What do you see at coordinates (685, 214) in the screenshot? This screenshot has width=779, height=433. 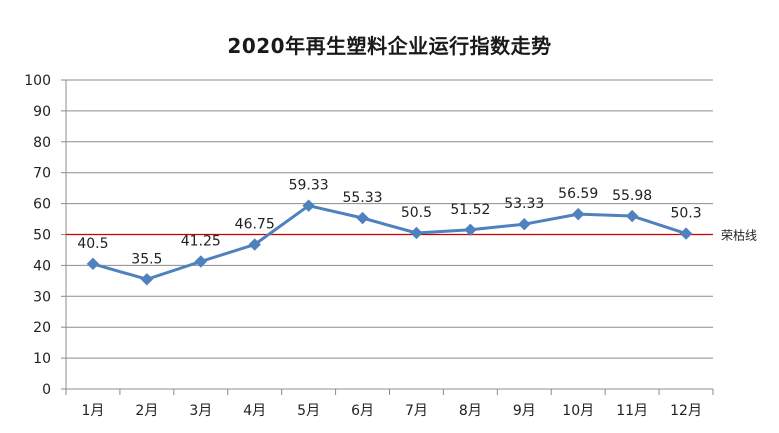 I see `data-label: 50.3` at bounding box center [685, 214].